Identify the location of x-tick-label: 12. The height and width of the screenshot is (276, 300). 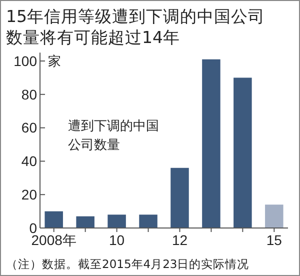
(180, 240).